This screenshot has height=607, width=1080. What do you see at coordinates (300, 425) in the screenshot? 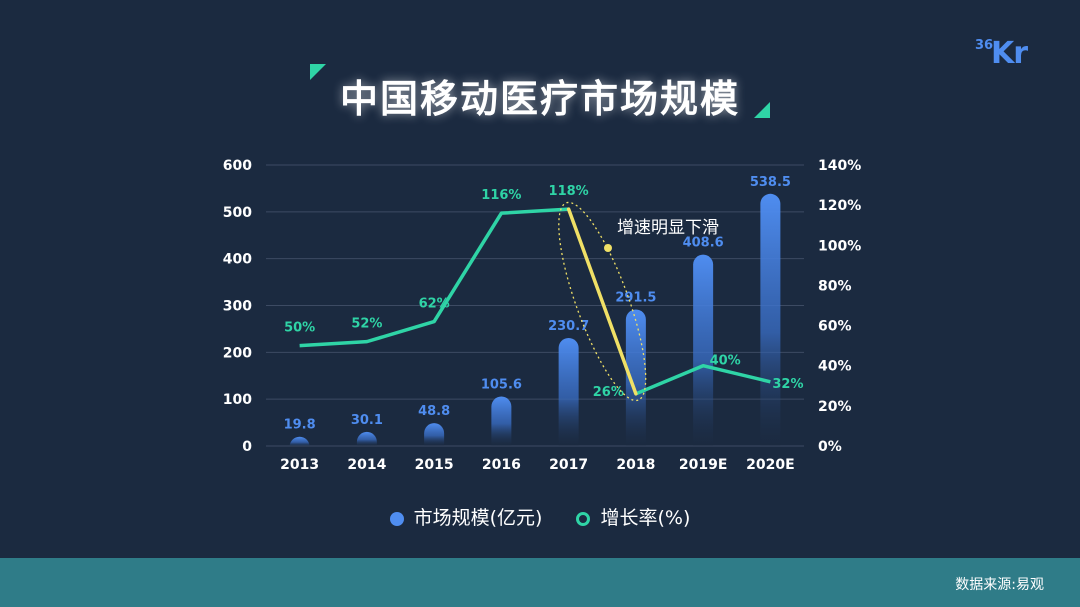
I see `bar-value-label: 19.8` at bounding box center [300, 425].